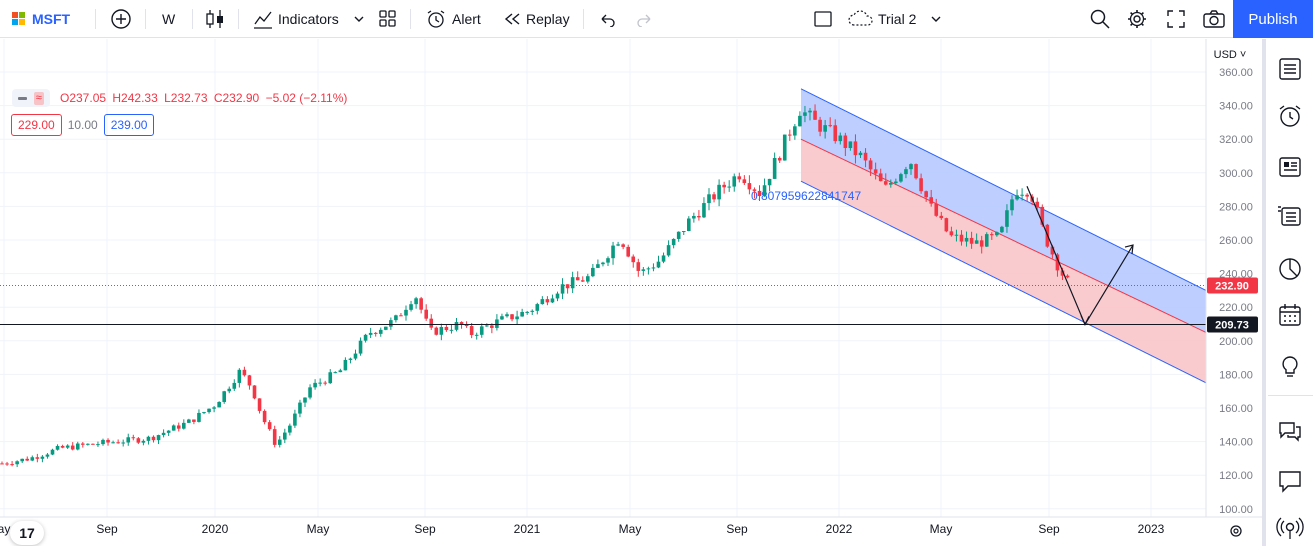 The image size is (1313, 546). I want to click on legend-toggle: ≈, so click(31, 98).